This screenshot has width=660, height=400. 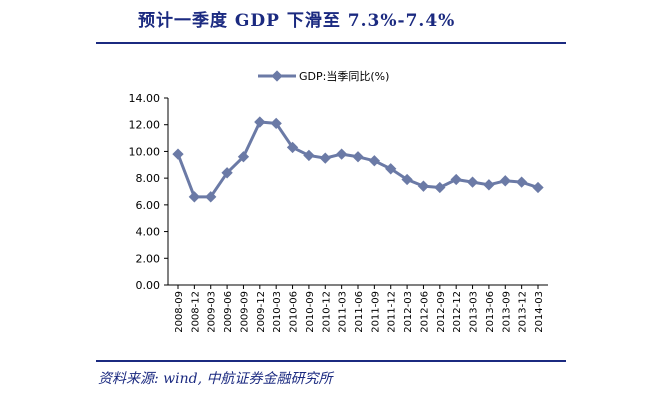 I want to click on x-tick-label: 2008-12, so click(x=195, y=312).